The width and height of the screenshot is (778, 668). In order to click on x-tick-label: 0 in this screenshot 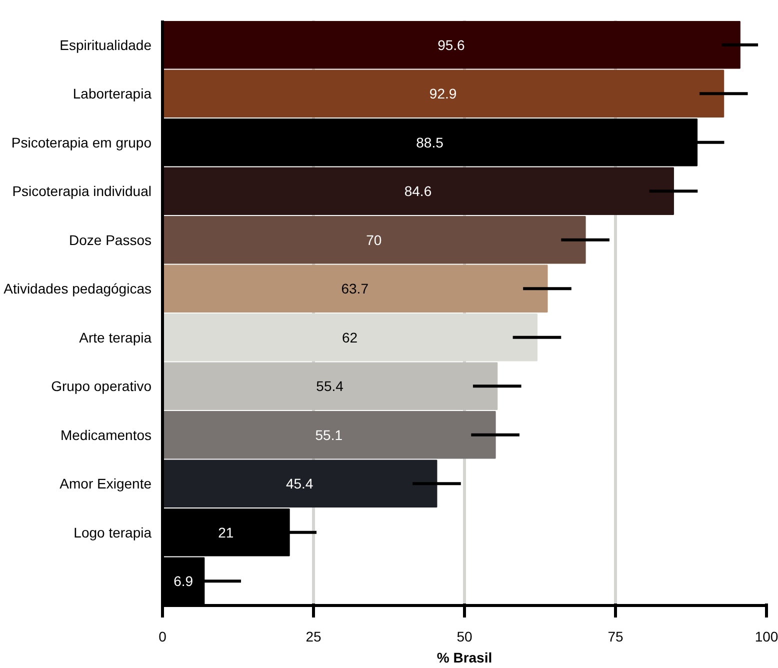, I will do `click(162, 636)`.